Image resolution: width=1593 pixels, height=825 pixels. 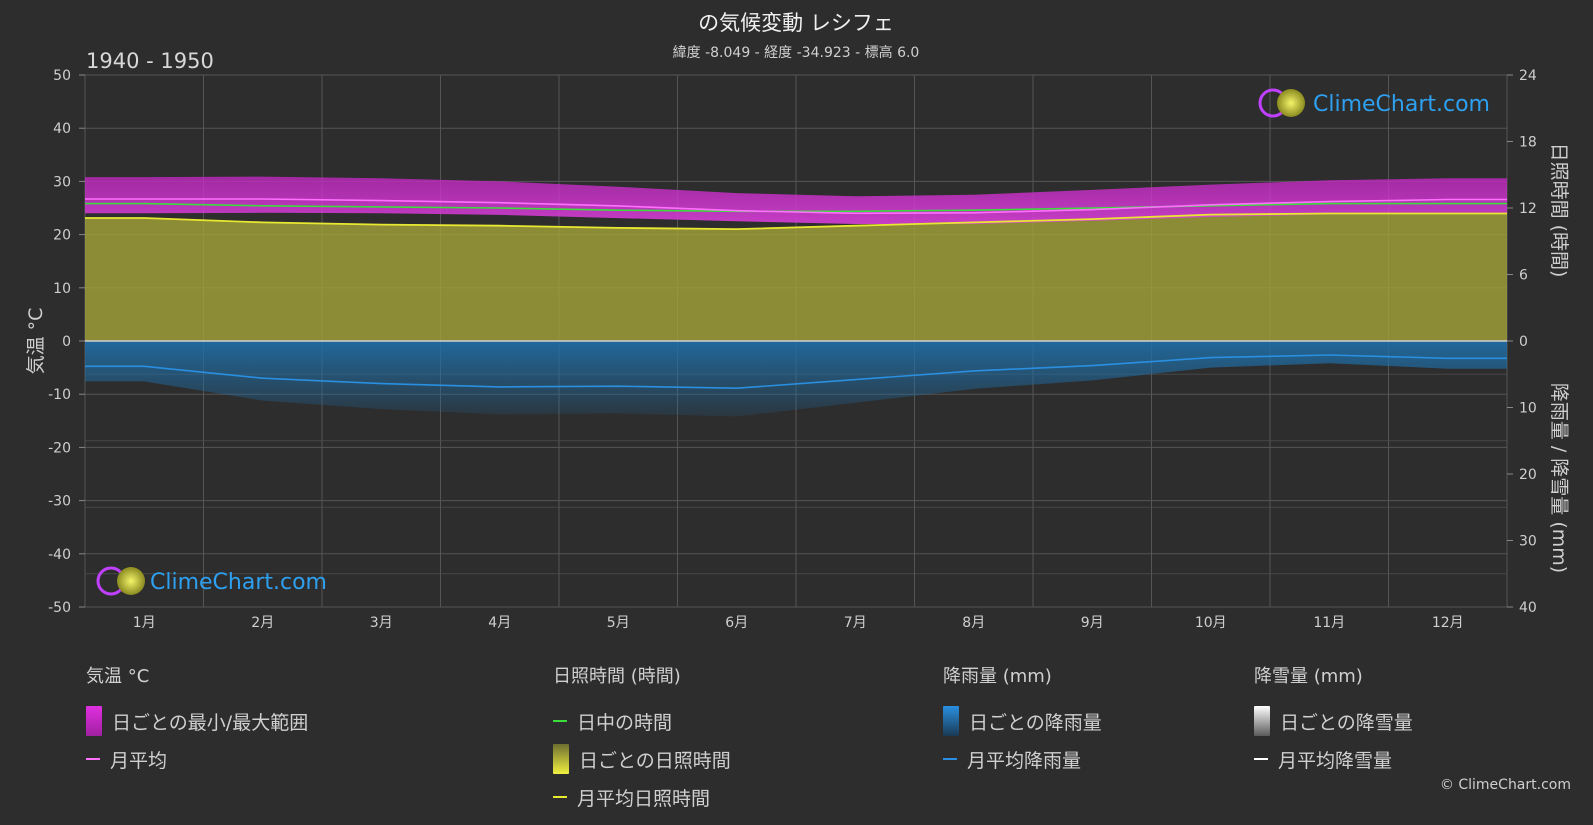 I want to click on legend-sun-daily-label: 日ごとの日照時間, so click(x=655, y=760).